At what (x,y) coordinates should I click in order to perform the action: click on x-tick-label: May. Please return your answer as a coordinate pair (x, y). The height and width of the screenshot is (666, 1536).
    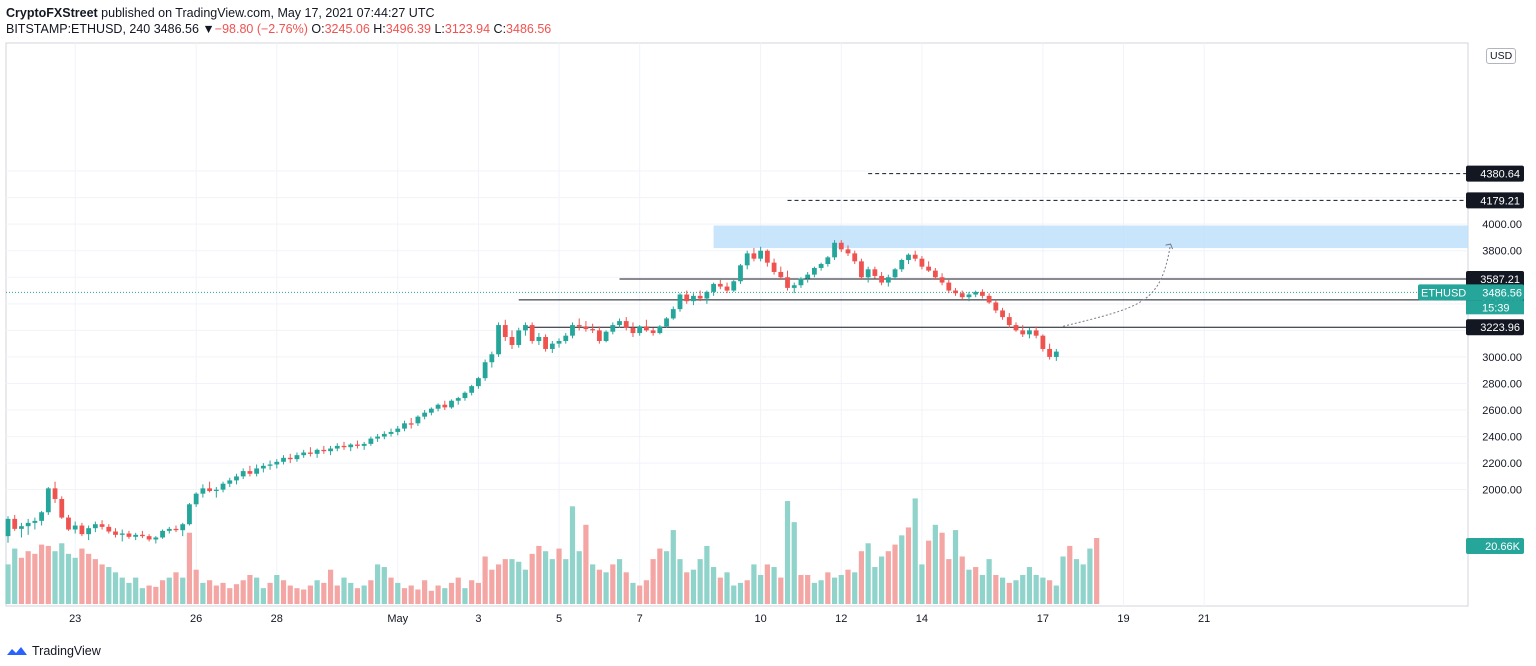
    Looking at the image, I should click on (397, 619).